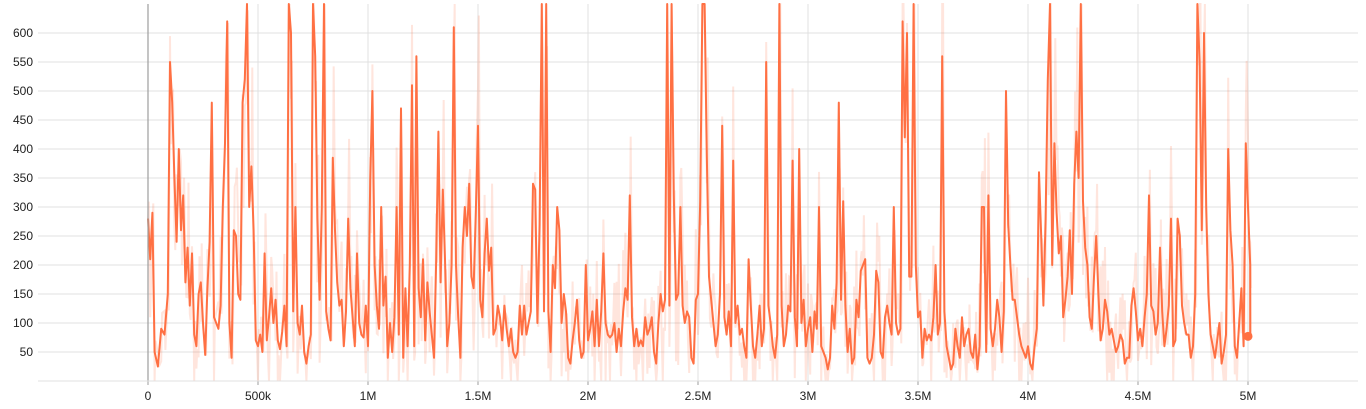 The height and width of the screenshot is (409, 1366). I want to click on y-tick-label: 450, so click(23, 120).